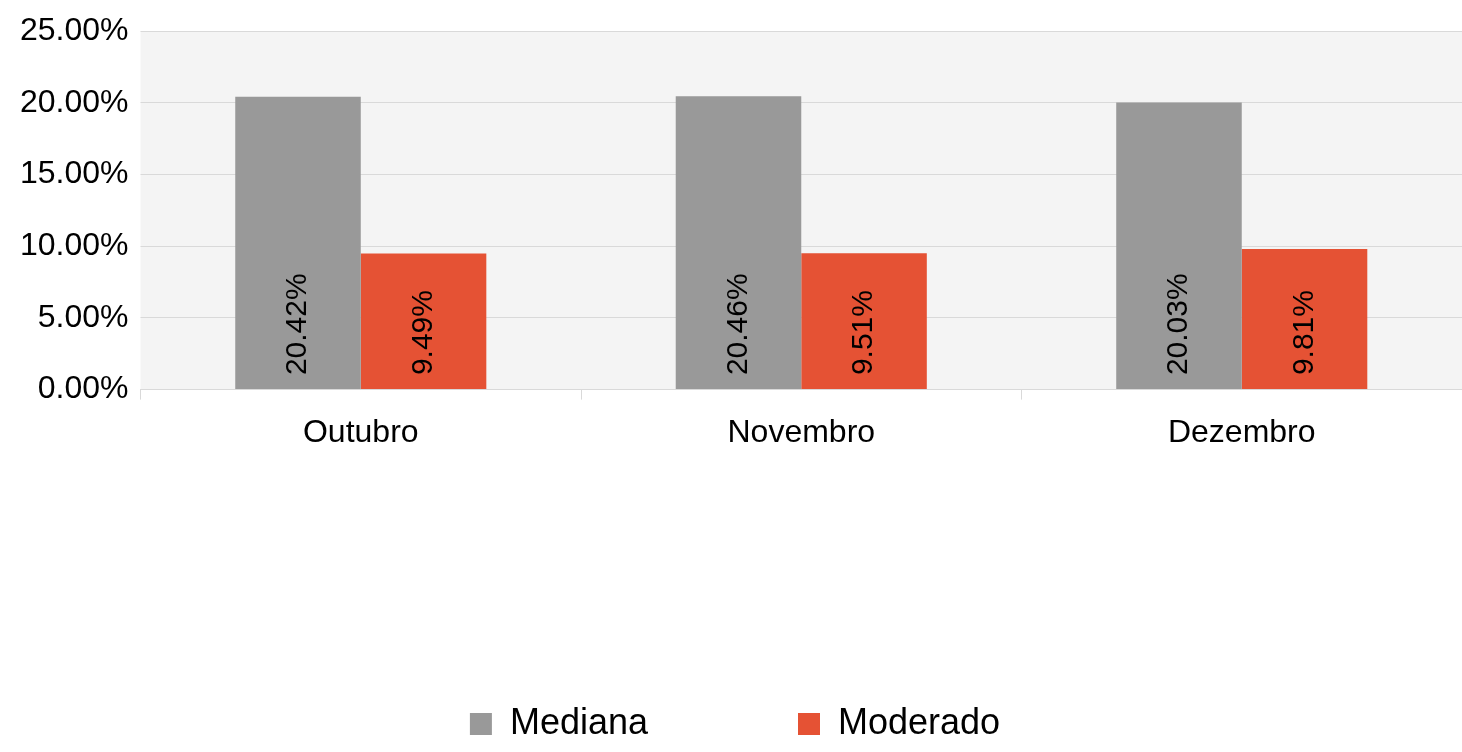 The height and width of the screenshot is (752, 1462). I want to click on text: 20.42%, so click(296, 324).